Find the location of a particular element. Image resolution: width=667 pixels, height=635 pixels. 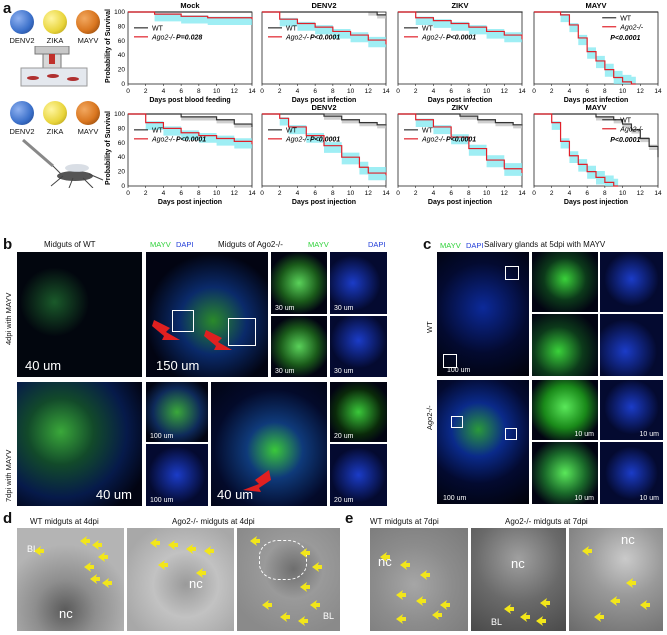

panel-label-a: a is located at coordinates (7, 8).